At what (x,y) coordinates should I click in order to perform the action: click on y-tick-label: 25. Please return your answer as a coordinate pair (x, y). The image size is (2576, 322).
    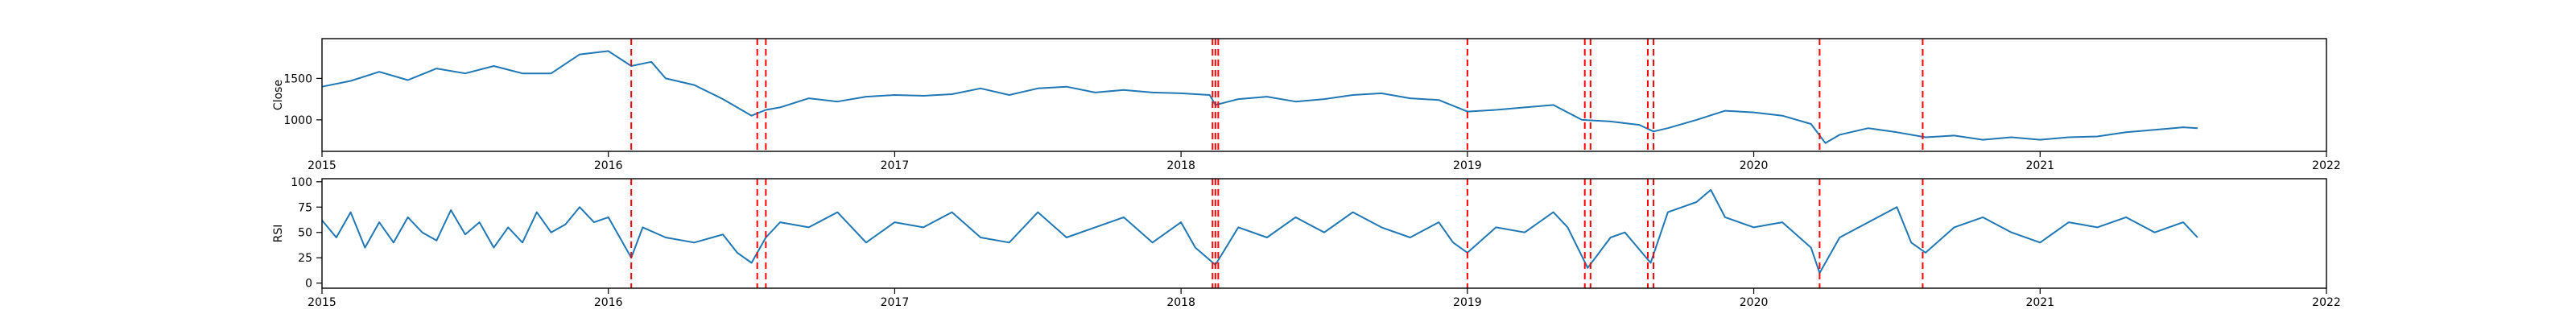
    Looking at the image, I should click on (305, 258).